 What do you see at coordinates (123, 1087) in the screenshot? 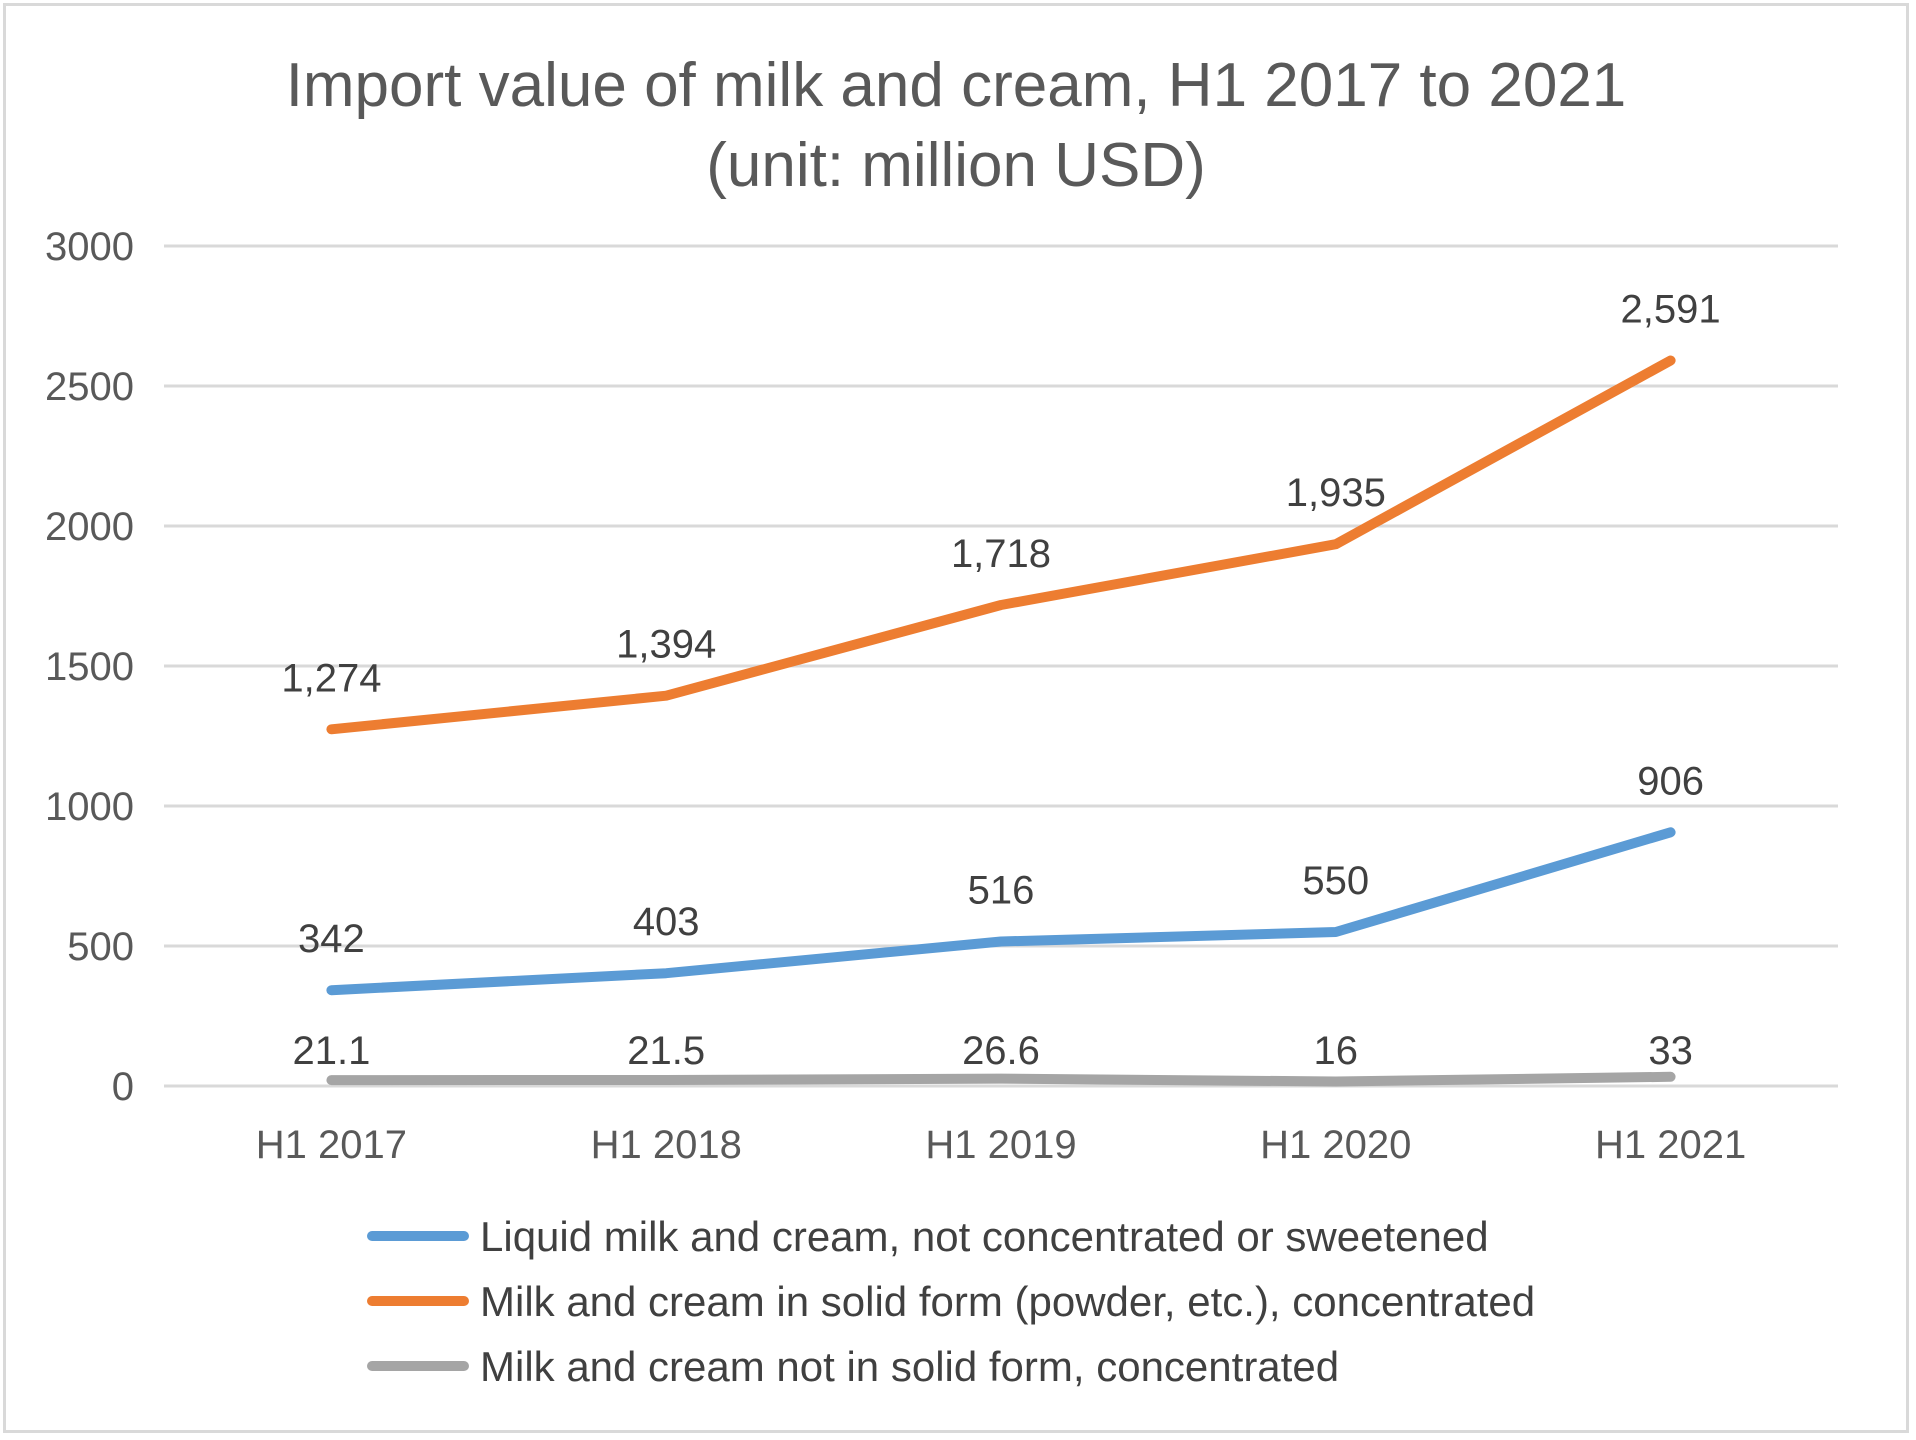
I see `y-tick-label: 0` at bounding box center [123, 1087].